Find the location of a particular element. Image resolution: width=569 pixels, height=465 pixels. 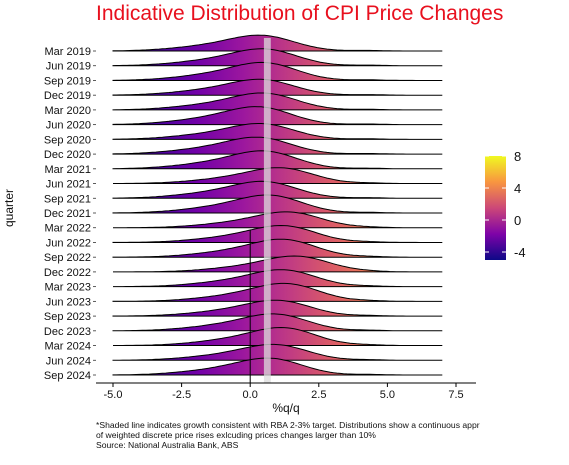

colorbar-label: 4 is located at coordinates (517, 188).